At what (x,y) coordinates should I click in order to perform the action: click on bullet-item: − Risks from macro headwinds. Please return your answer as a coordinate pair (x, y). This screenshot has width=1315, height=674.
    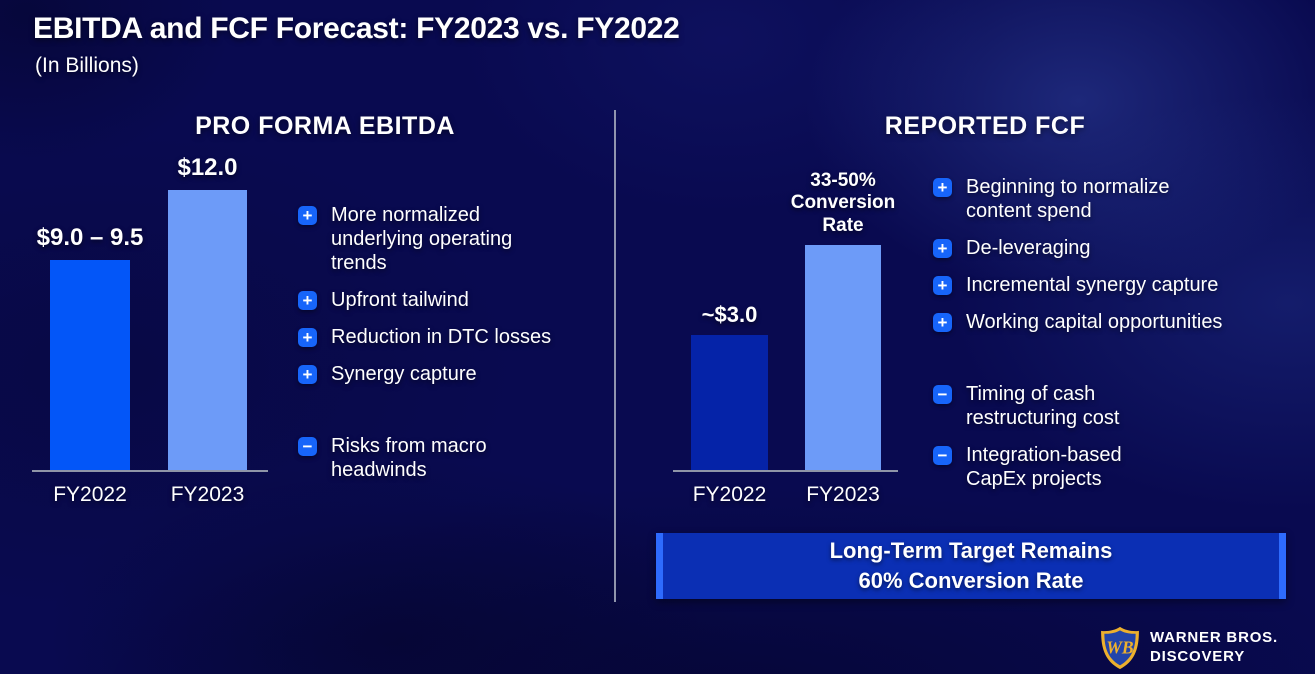
    Looking at the image, I should click on (450, 458).